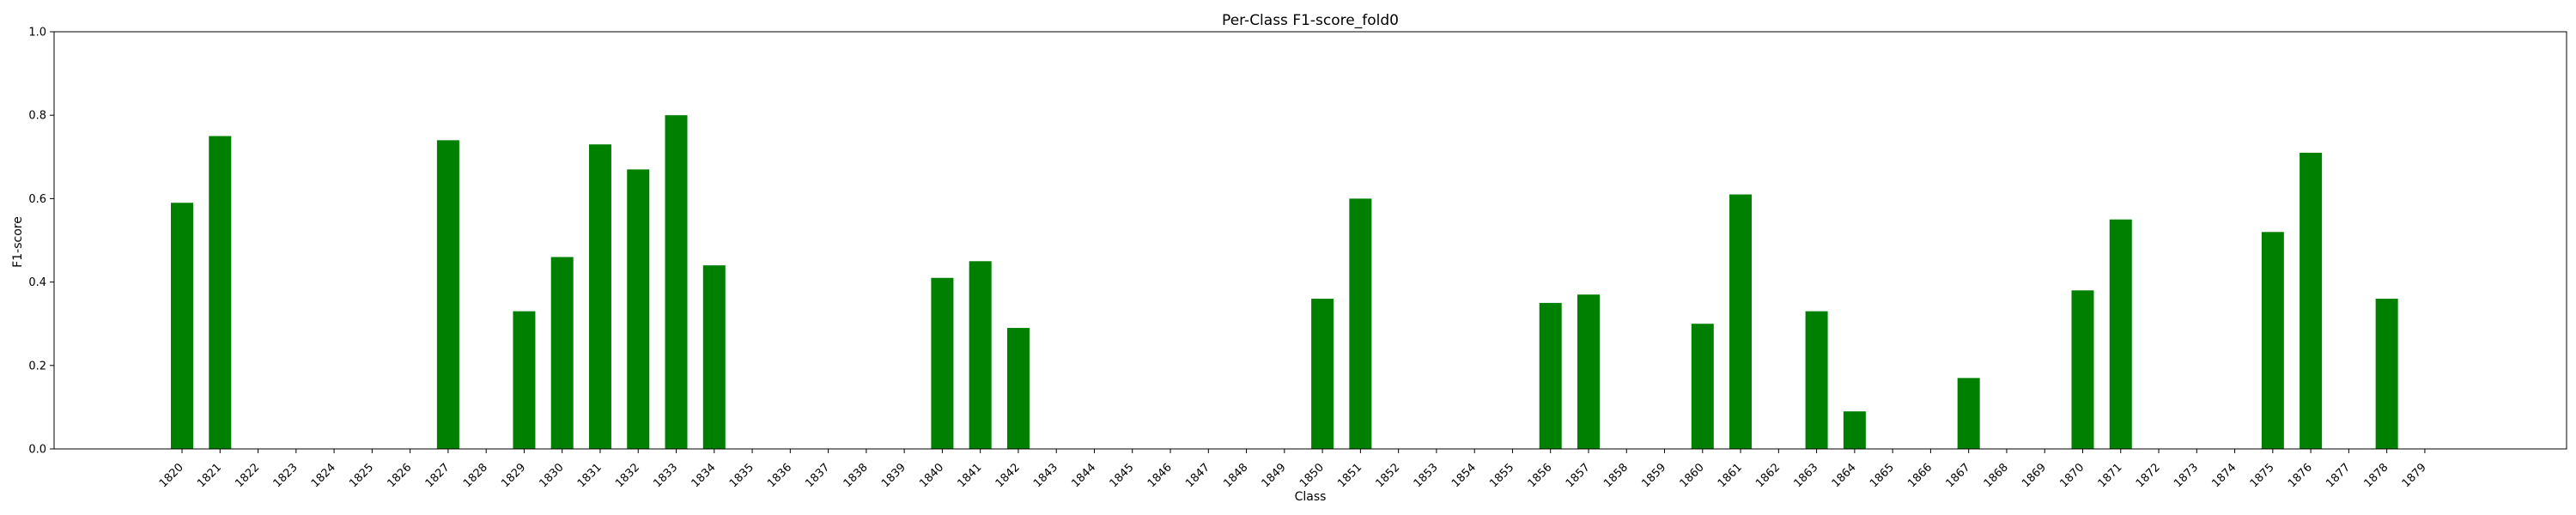  Describe the element at coordinates (1274, 475) in the screenshot. I see `x-tick-label: 1849` at that location.